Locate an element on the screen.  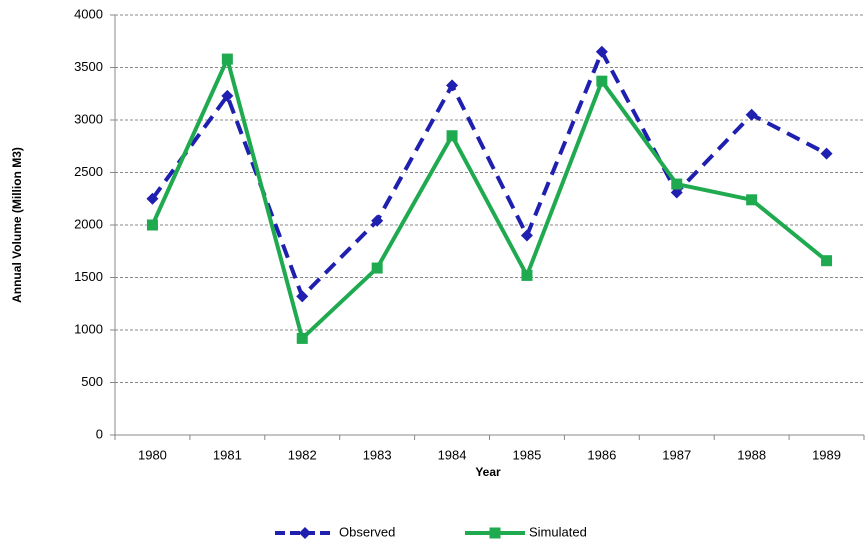
x-axis-label: Year is located at coordinates (488, 472).